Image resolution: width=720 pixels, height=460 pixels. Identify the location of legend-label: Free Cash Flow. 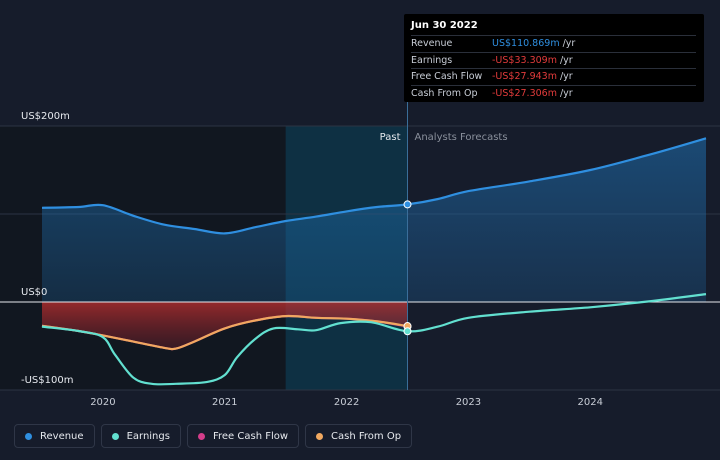
(250, 436).